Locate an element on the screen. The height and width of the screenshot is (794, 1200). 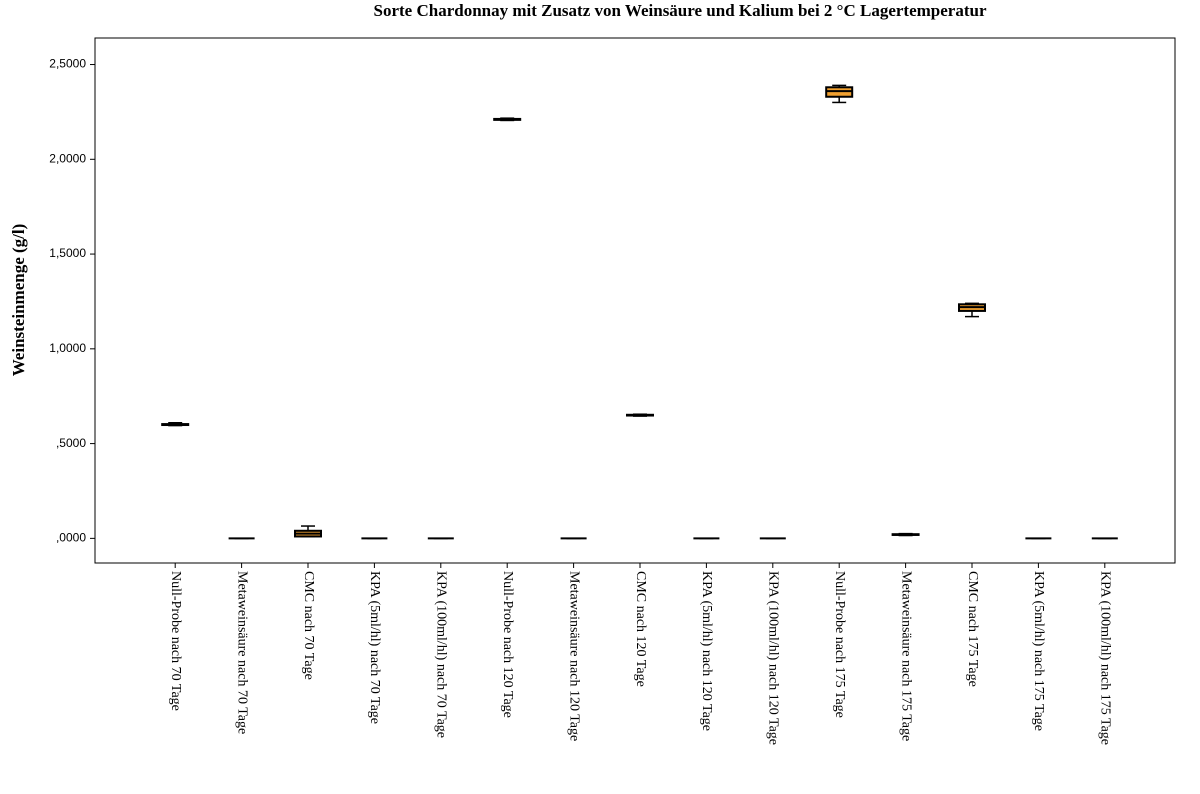
y-axis-label: Weinsteinmenge (g/l) is located at coordinates (18, 300).